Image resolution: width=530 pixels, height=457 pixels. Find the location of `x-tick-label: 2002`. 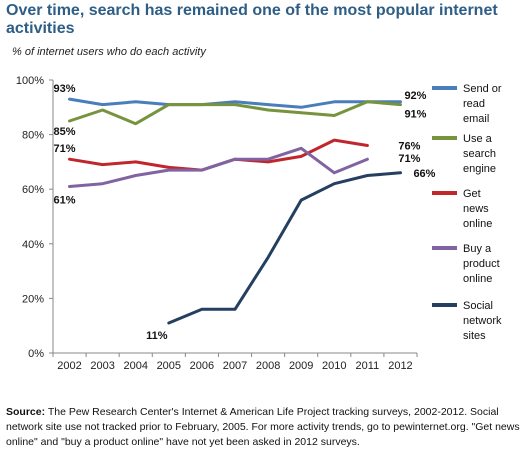

x-tick-label: 2002 is located at coordinates (69, 366).